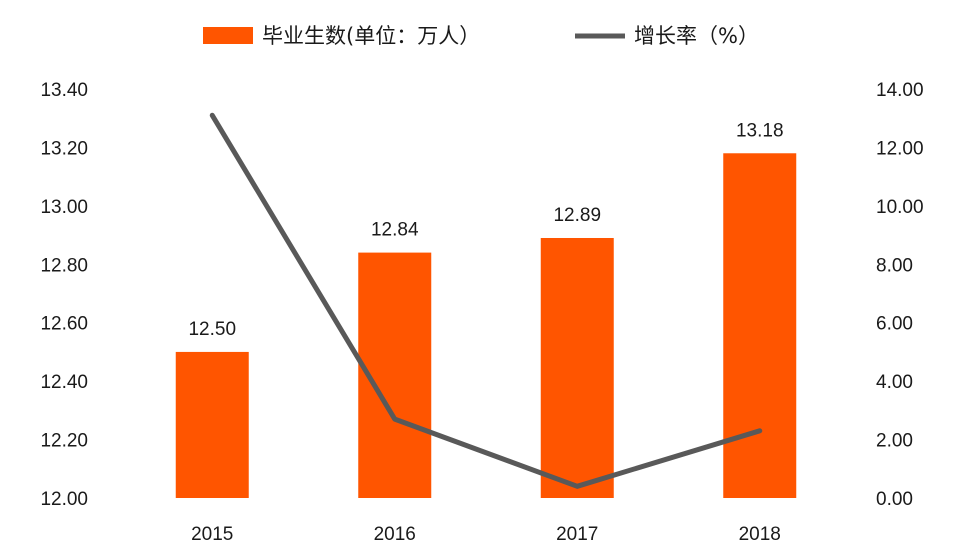 The height and width of the screenshot is (557, 955). What do you see at coordinates (760, 130) in the screenshot?
I see `bar-data-label-2018: 13.18` at bounding box center [760, 130].